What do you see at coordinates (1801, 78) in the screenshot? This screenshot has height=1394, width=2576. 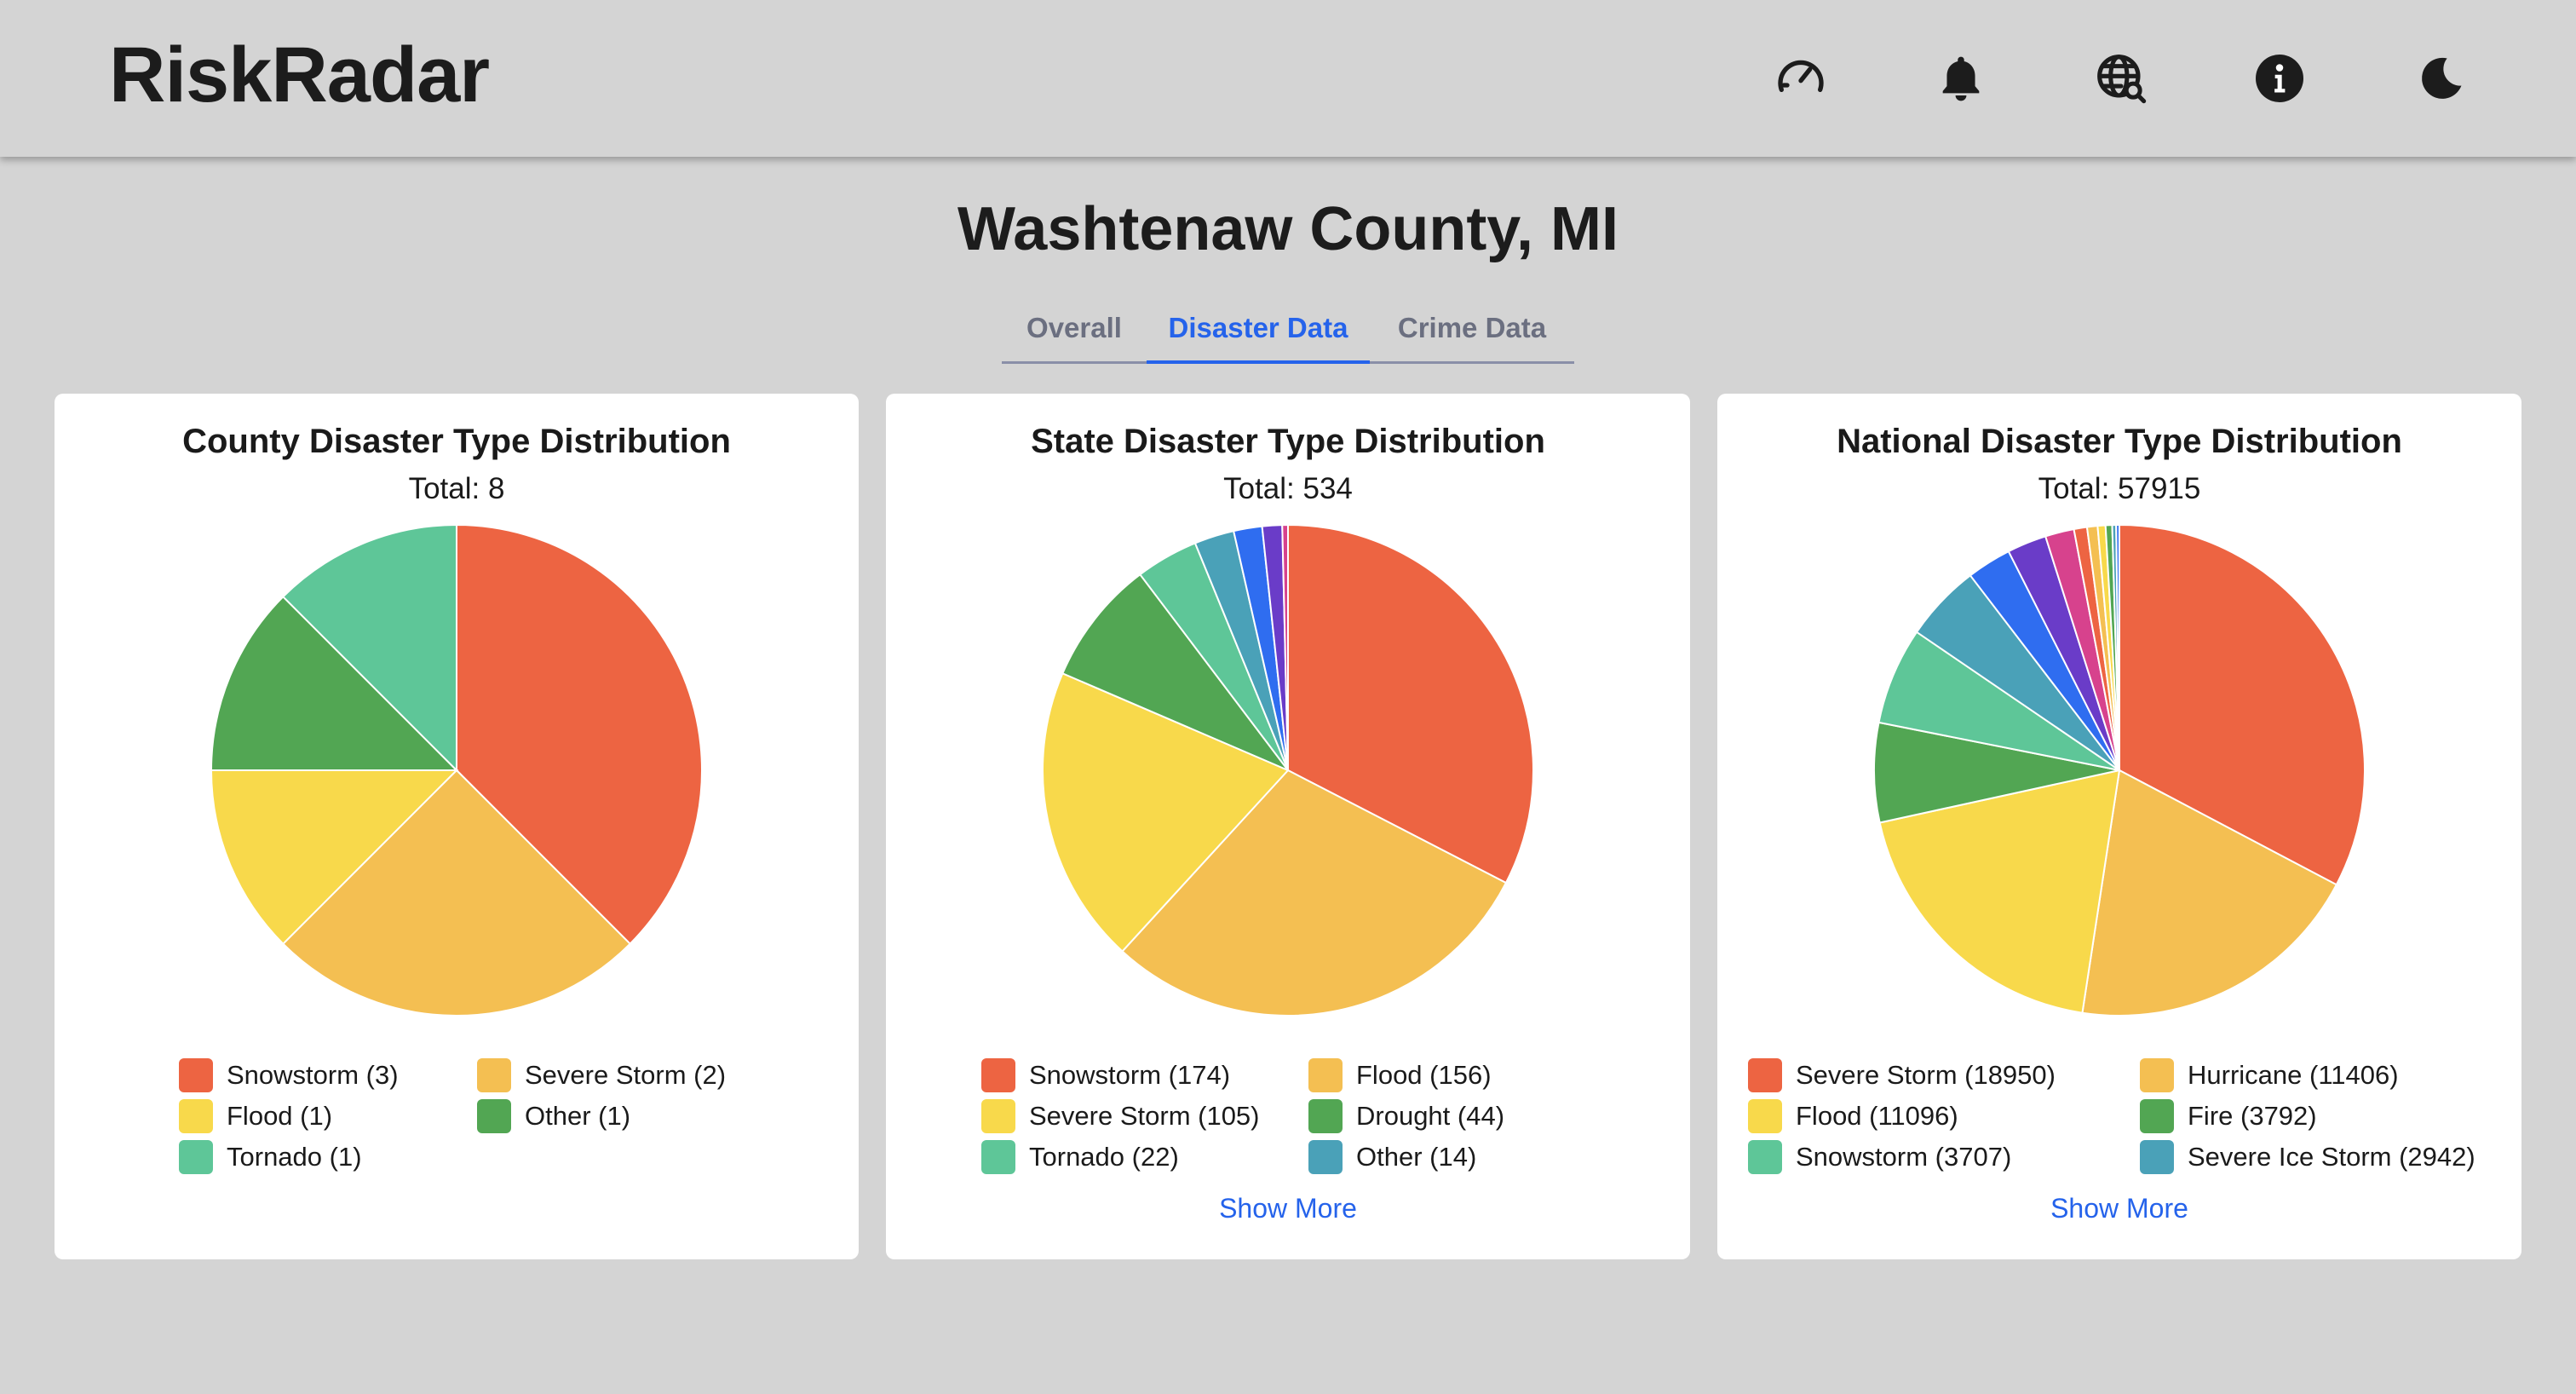 I see `speedometer-icon` at bounding box center [1801, 78].